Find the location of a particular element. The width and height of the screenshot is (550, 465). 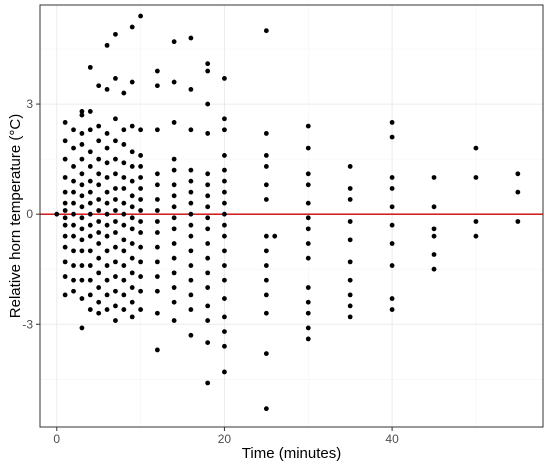

y-tick-label: 0 is located at coordinates (29, 214).